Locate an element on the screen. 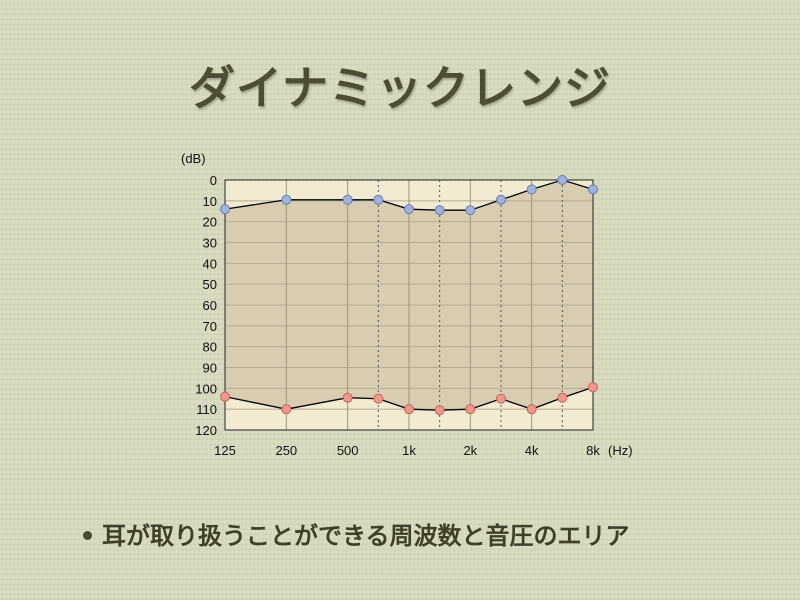 This screenshot has width=800, height=600. x-axis-unit-label: (Hz) is located at coordinates (620, 450).